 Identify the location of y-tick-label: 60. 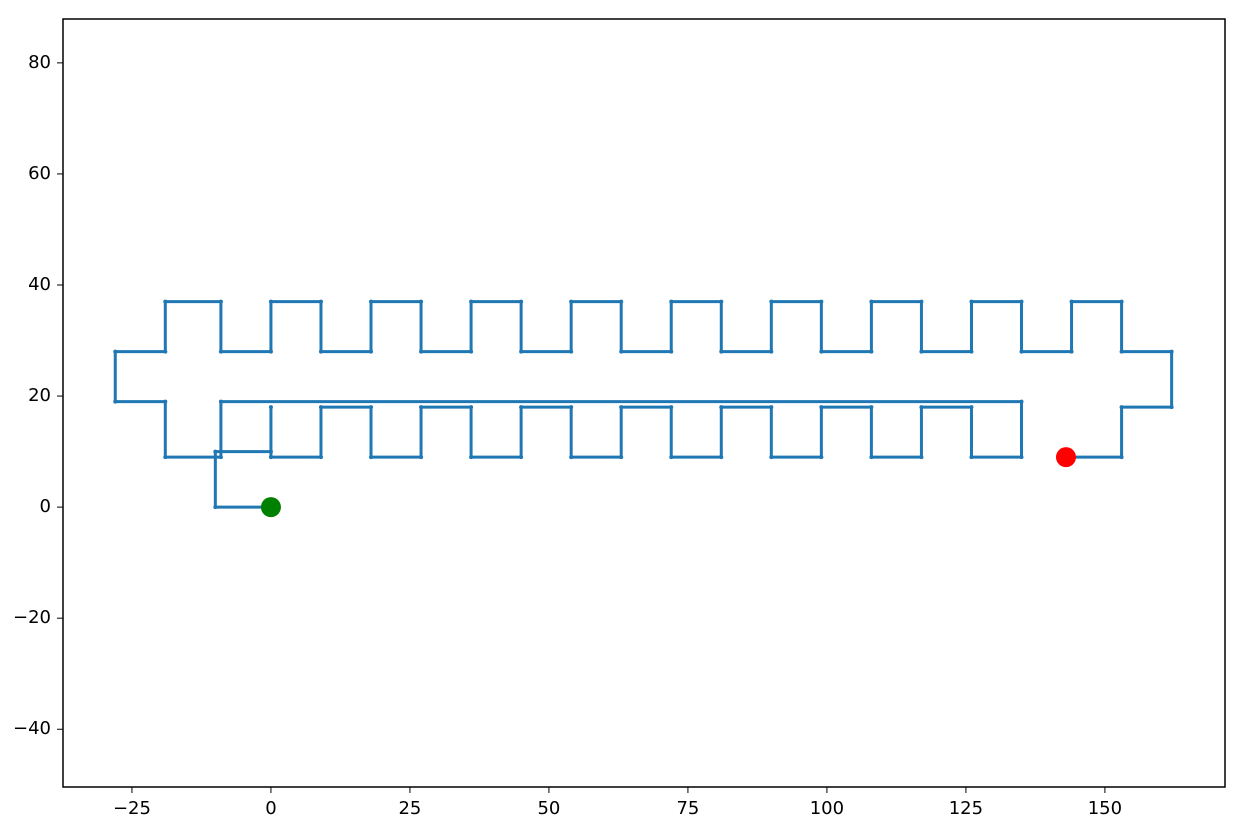
(39, 173).